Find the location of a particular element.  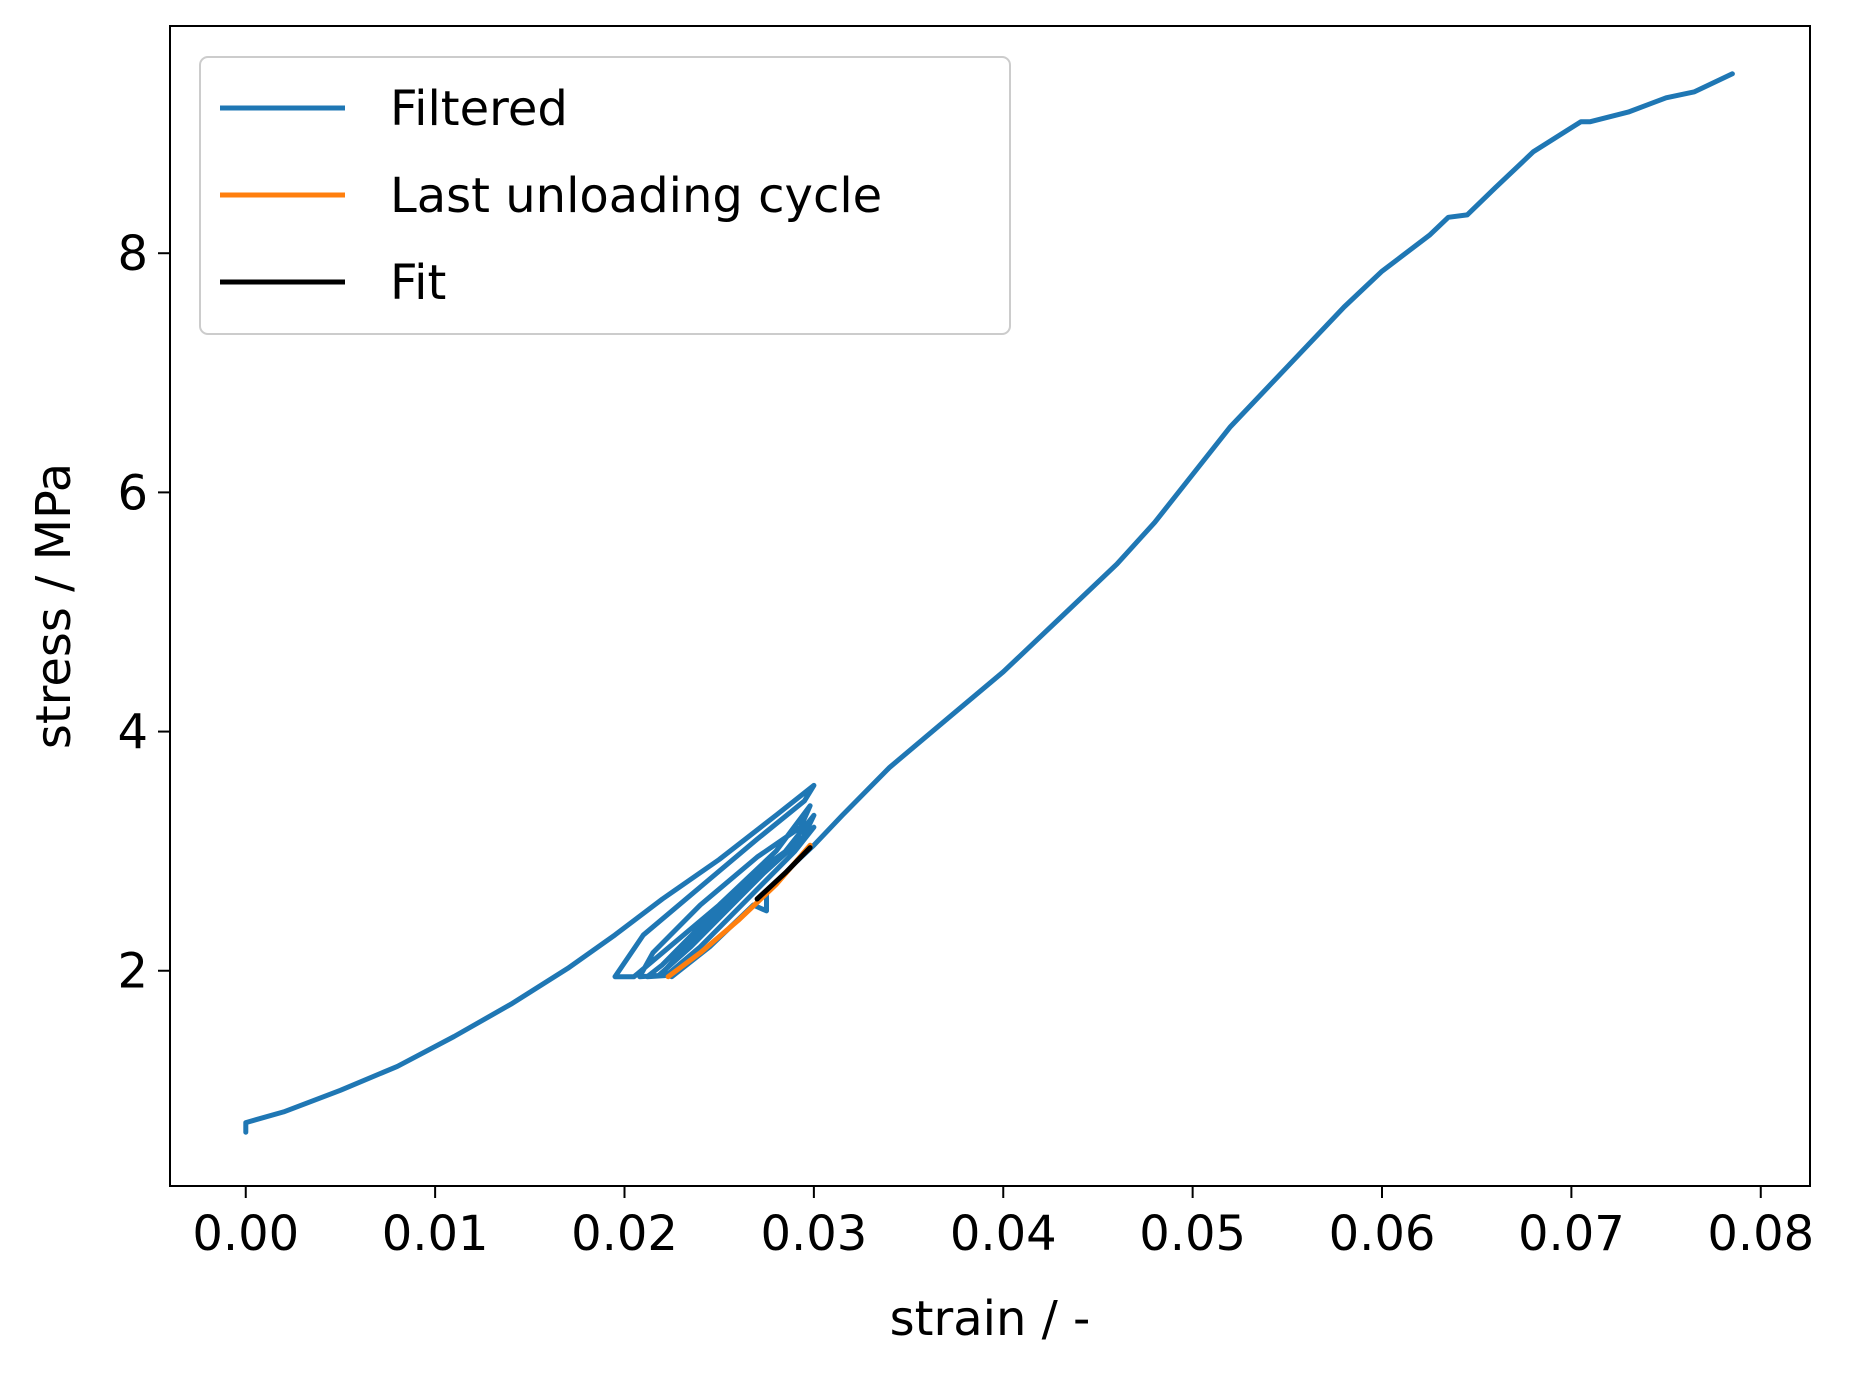

y-axis-ticks: 2 4 6 8 is located at coordinates (143, 613).